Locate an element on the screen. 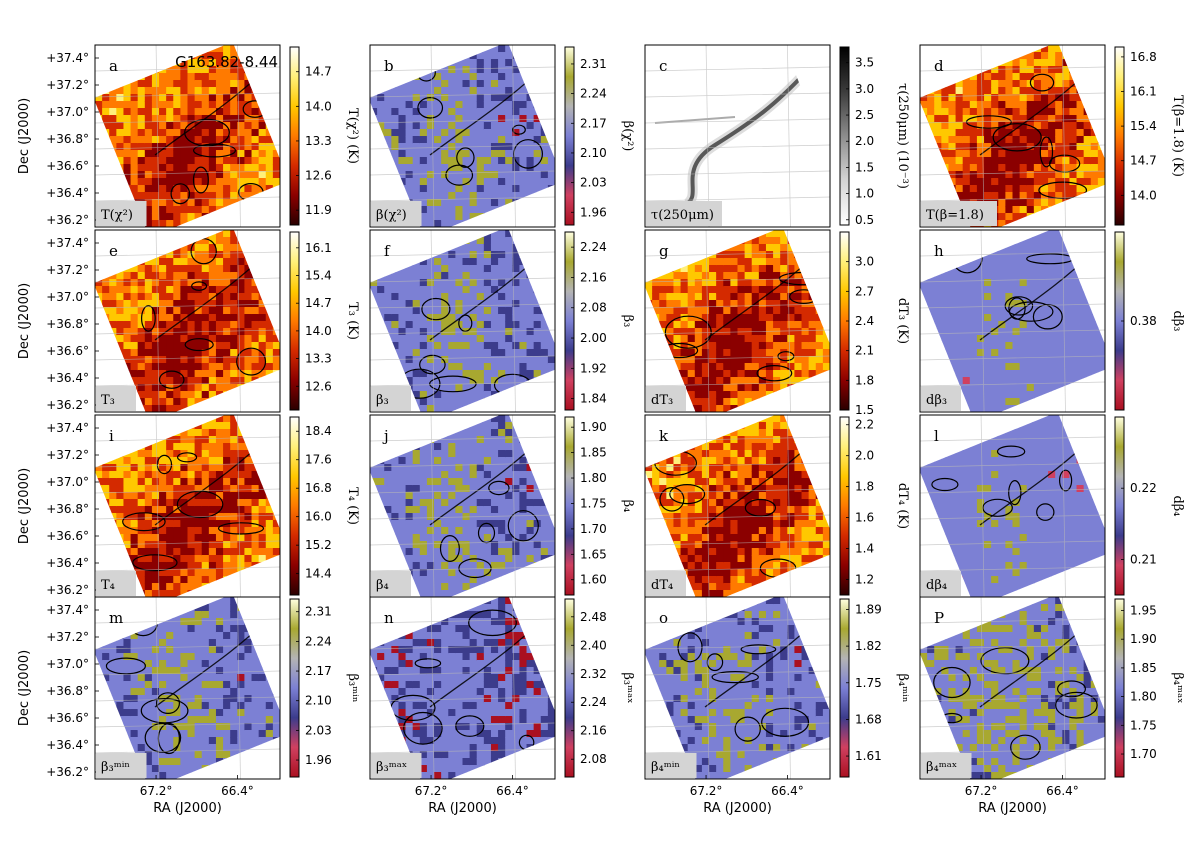 The image size is (1200, 842). corner-label: dβ₄ is located at coordinates (936, 585).